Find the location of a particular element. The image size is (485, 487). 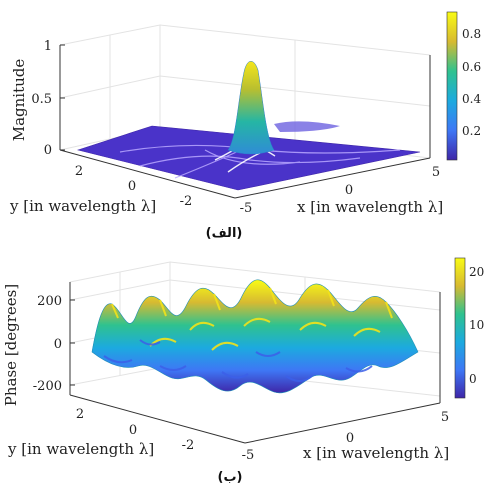

magnitude-sidelobe is located at coordinates (307, 126).